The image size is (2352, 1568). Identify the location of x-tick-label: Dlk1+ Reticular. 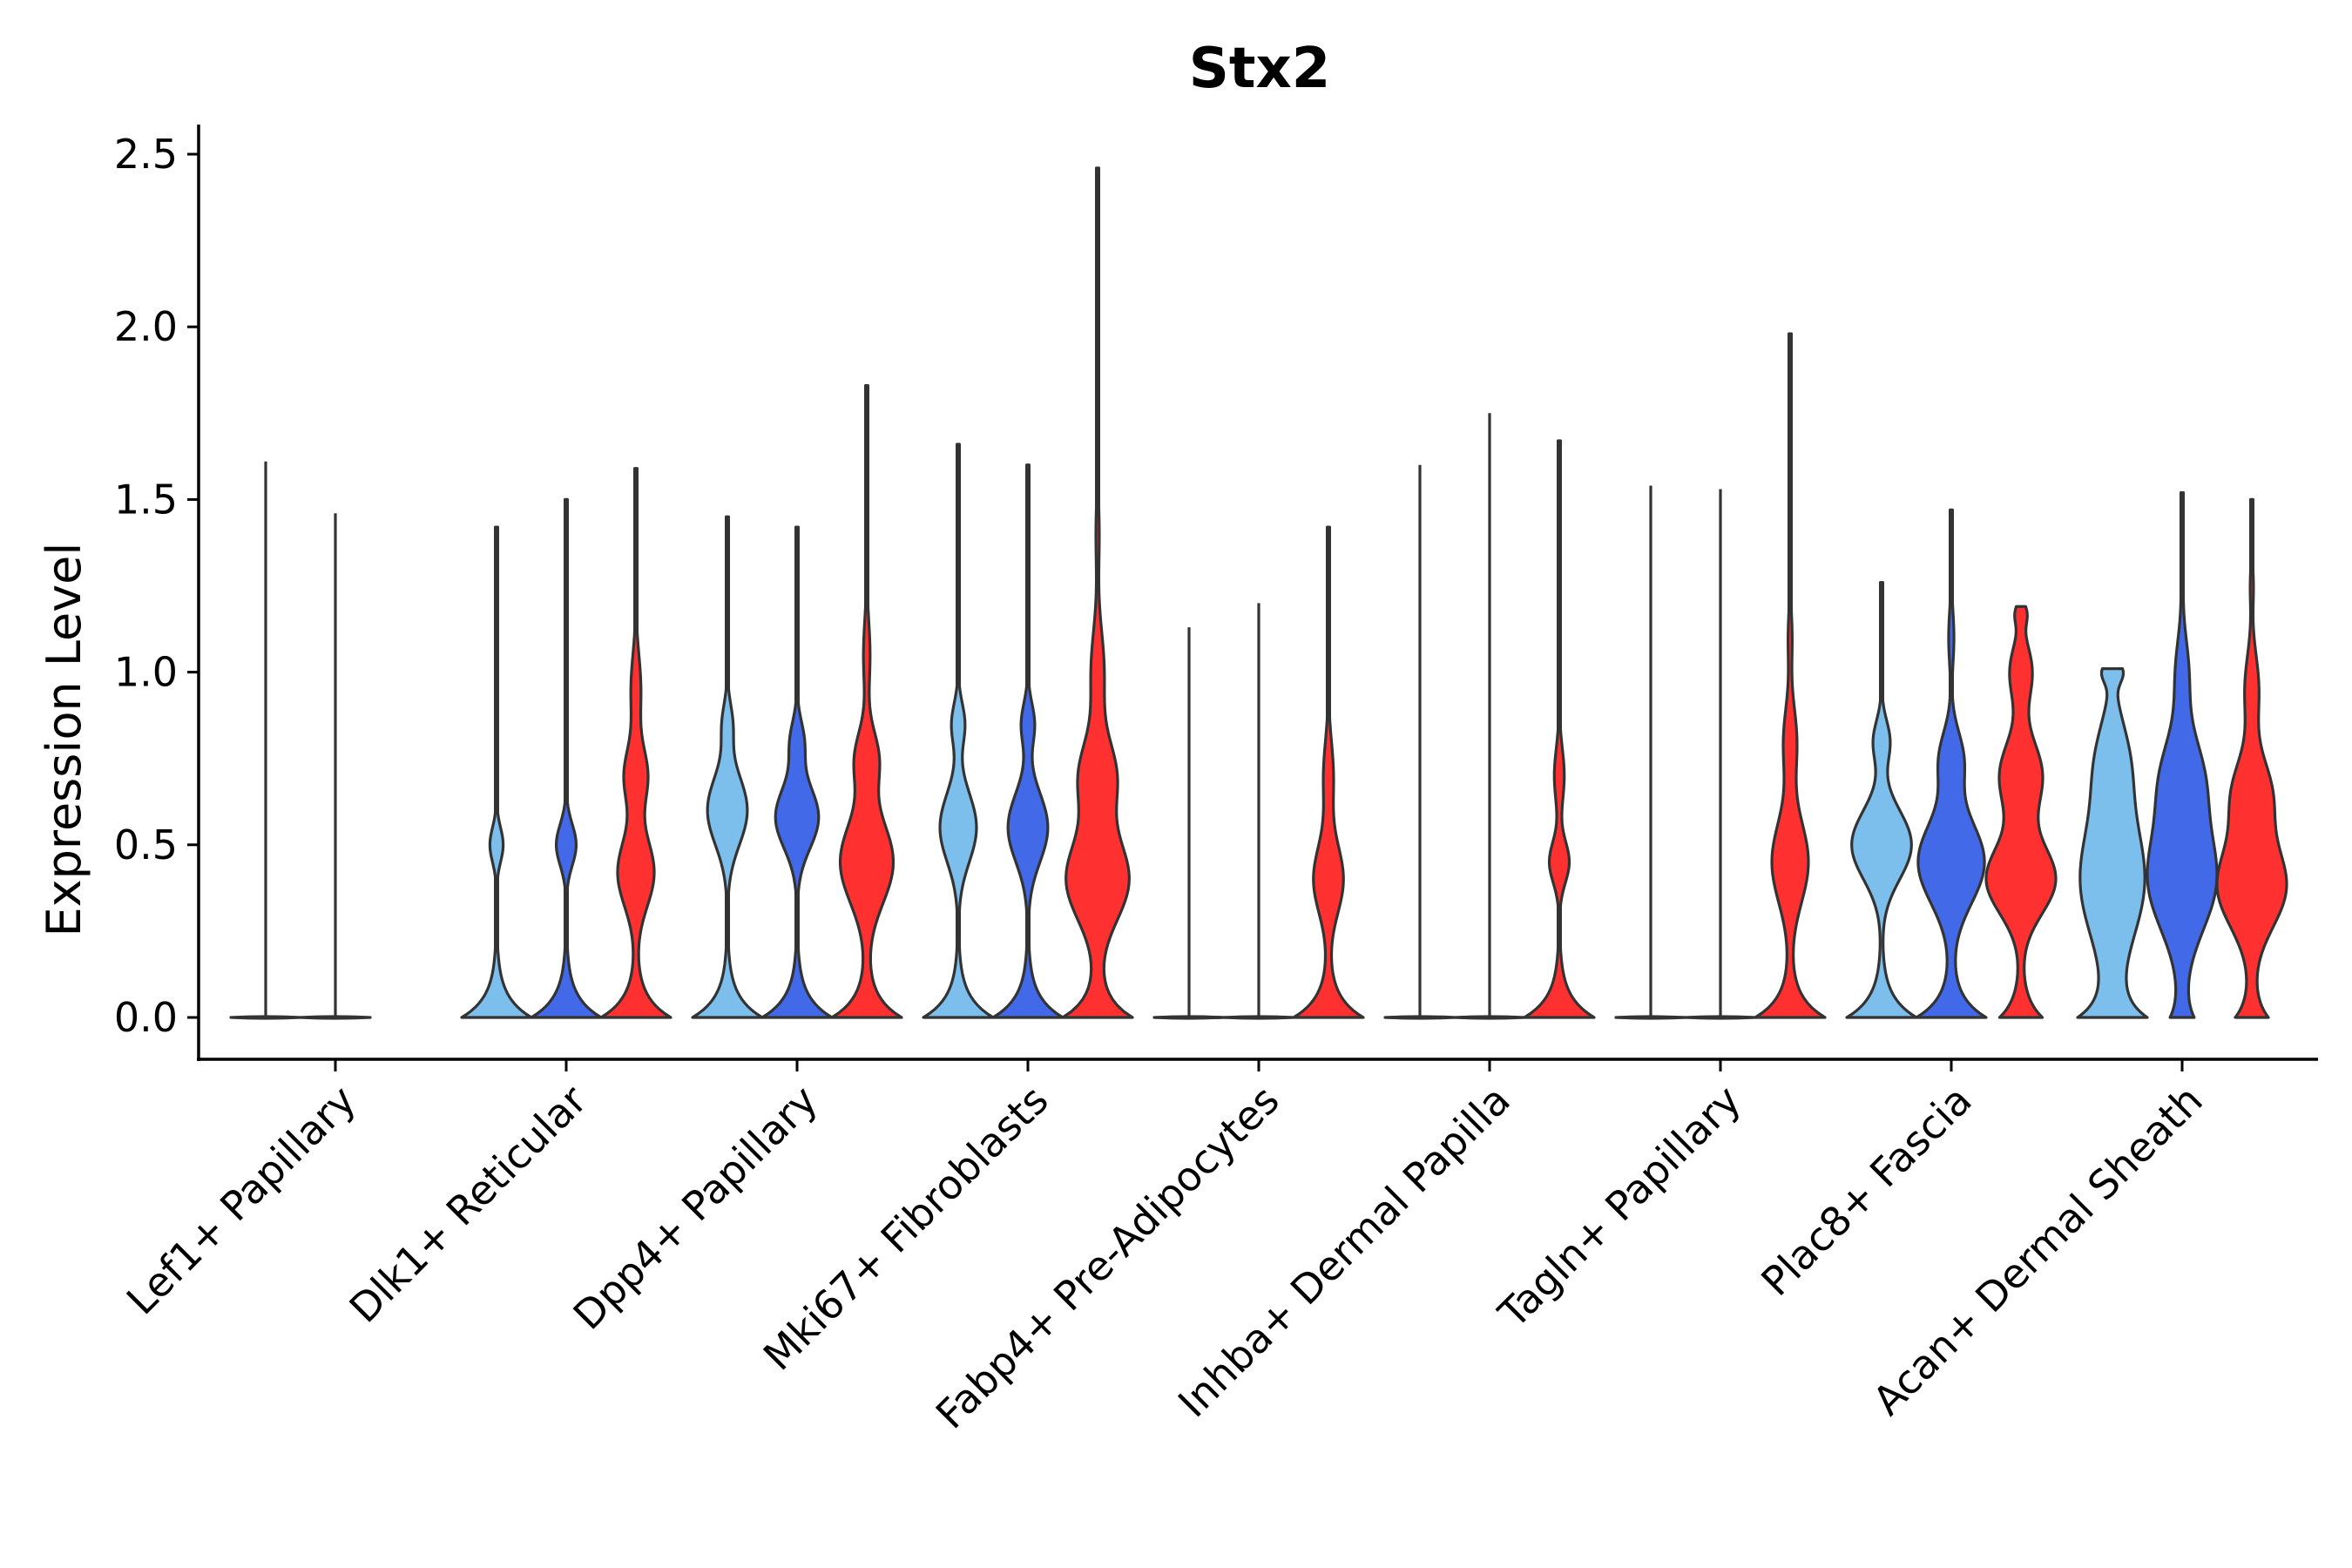
(469, 1204).